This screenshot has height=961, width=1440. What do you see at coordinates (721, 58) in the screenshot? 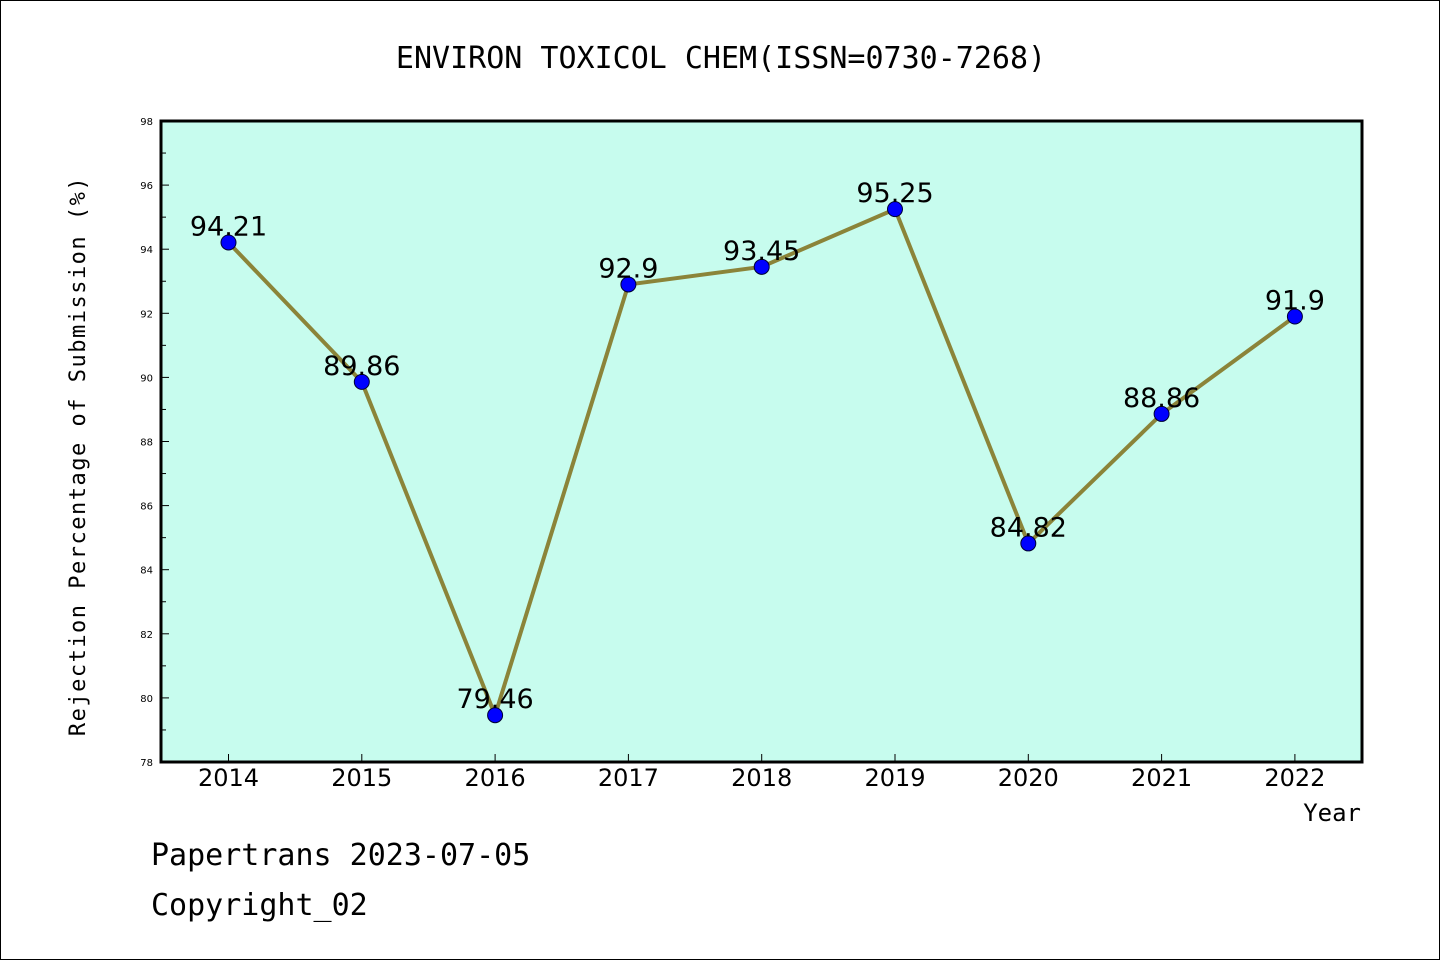
I see `chart-title: ENVIRON TOXICOL CHEM(ISSN=0730-7268)` at bounding box center [721, 58].